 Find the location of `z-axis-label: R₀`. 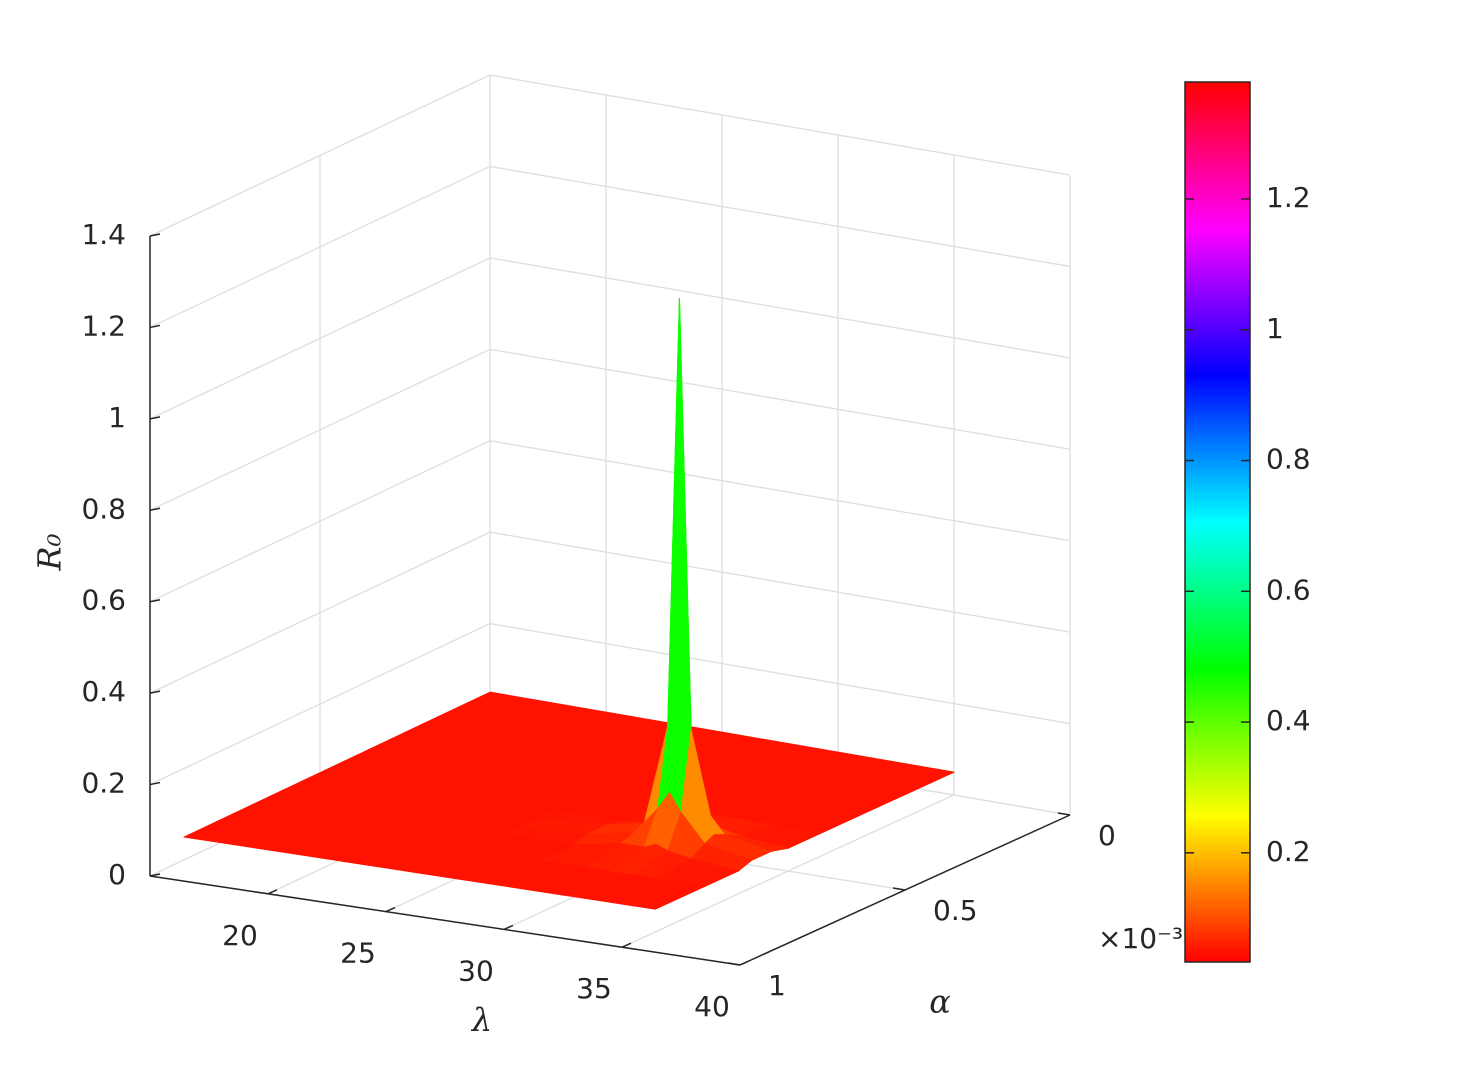

z-axis-label: R₀ is located at coordinates (50, 552).